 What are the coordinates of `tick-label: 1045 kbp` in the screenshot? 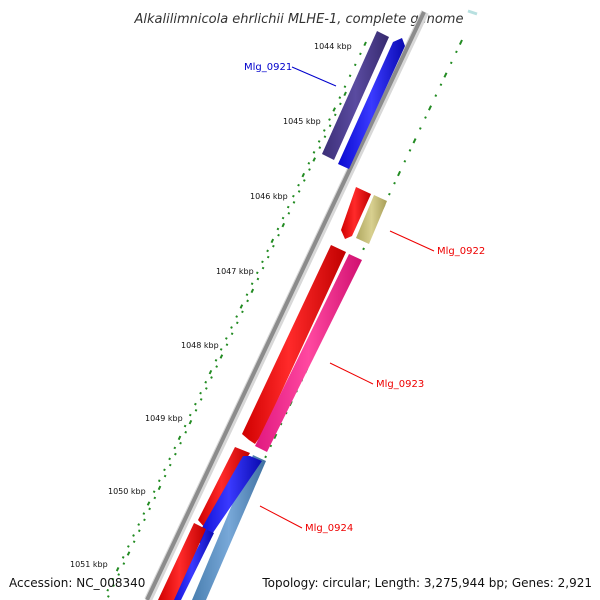 It's located at (302, 121).